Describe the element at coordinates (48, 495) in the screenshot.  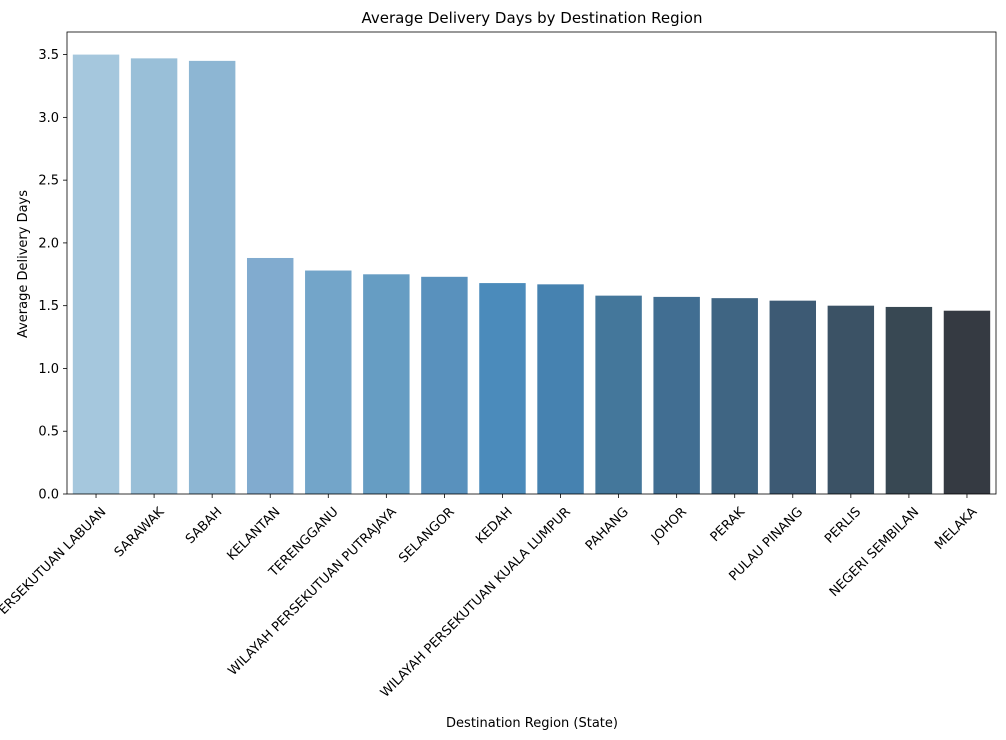
I see `y-tick-label: 0.0` at that location.